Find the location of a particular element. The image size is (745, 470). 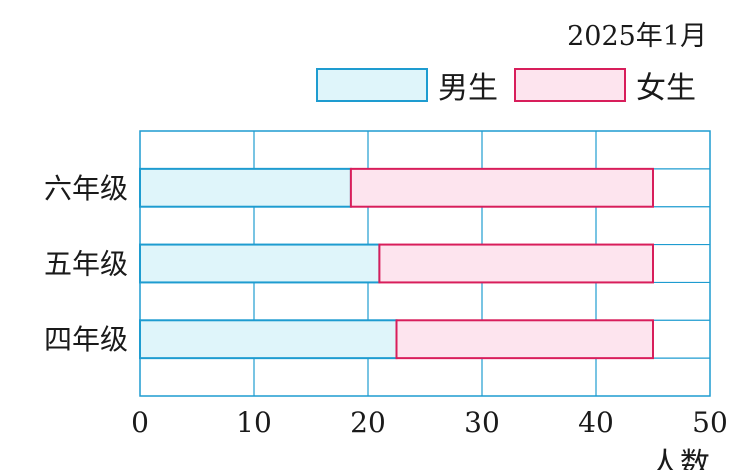

legend-swatch-girls is located at coordinates (570, 85).